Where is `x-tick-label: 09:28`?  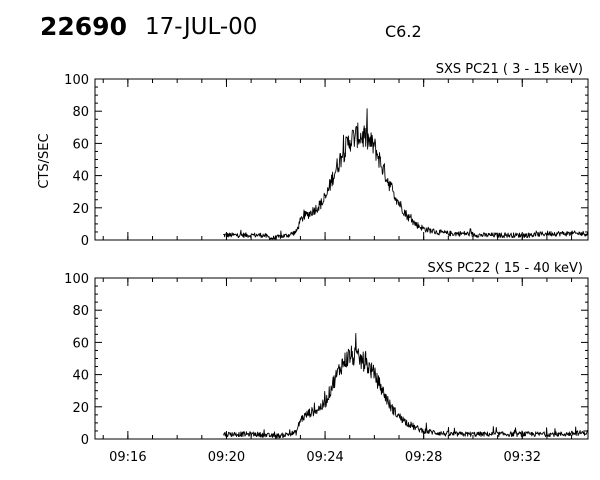
x-tick-label: 09:28 is located at coordinates (423, 457).